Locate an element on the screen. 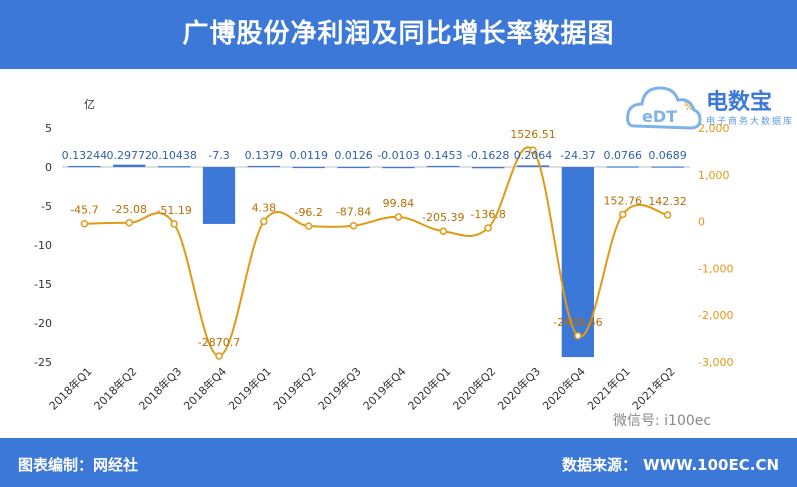  x-tick-label: 2019年Q4 is located at coordinates (384, 388).